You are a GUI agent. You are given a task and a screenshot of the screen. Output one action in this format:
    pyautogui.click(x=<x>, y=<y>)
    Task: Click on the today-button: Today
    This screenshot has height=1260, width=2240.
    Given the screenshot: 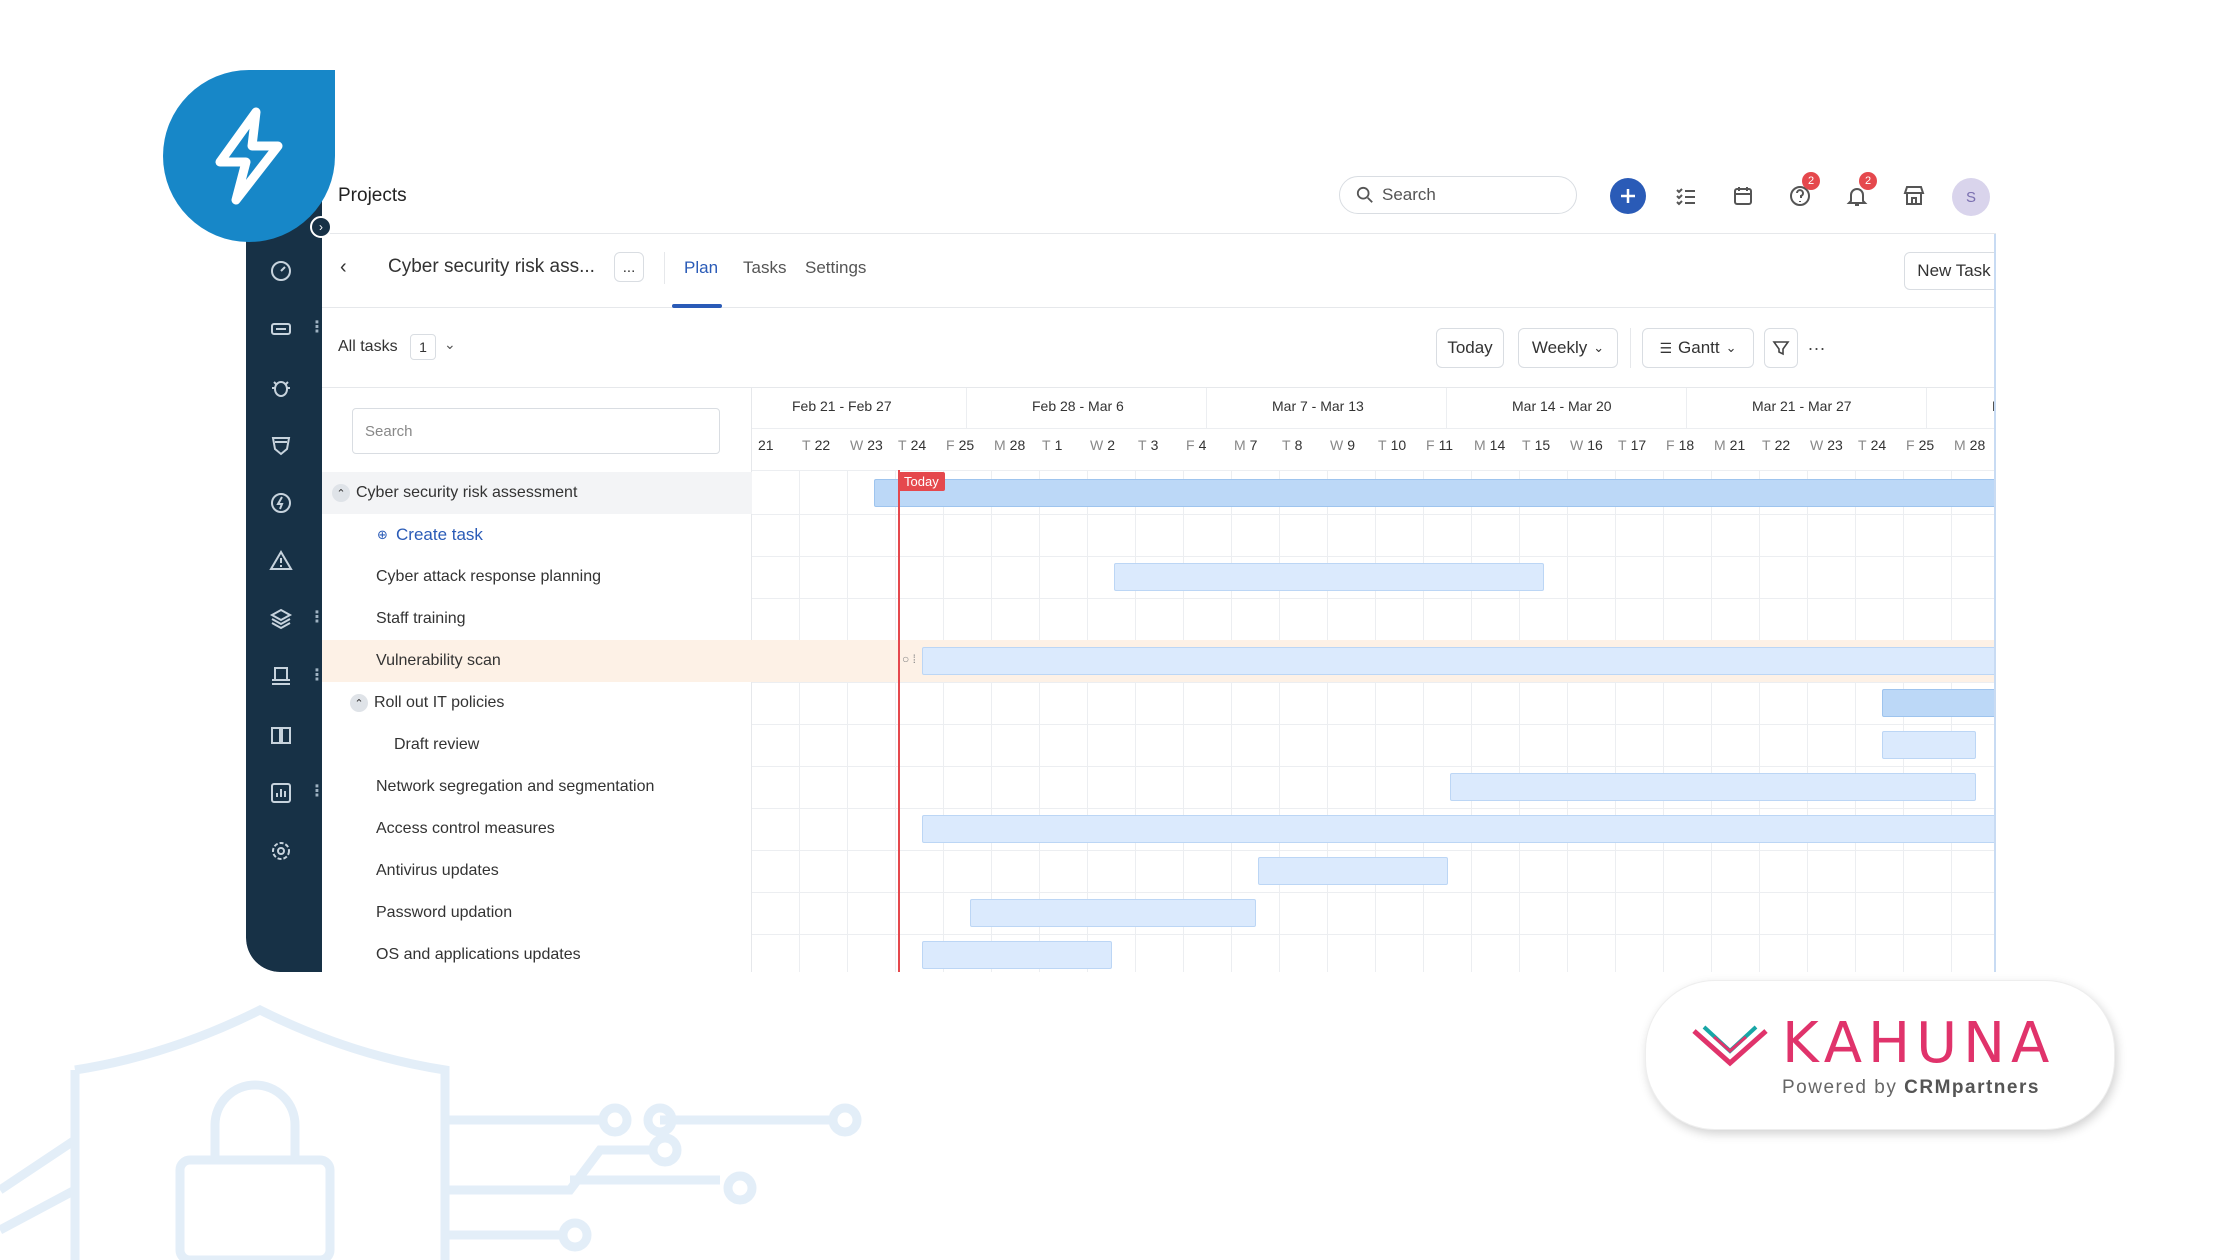 What is the action you would take?
    pyautogui.click(x=1470, y=348)
    